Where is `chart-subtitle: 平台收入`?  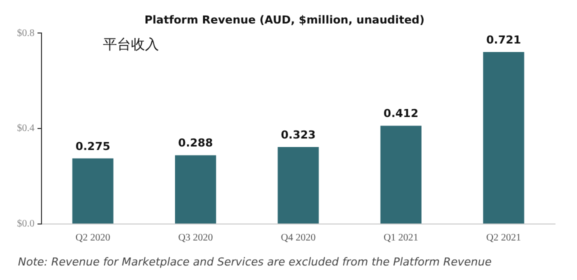
chart-subtitle: 平台收入 is located at coordinates (131, 44).